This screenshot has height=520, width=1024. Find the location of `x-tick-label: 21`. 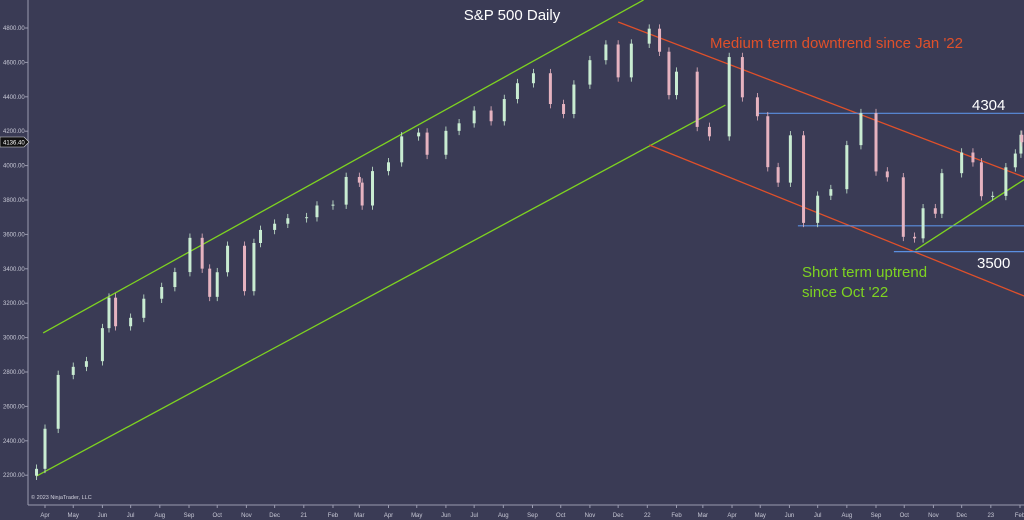

x-tick-label: 21 is located at coordinates (303, 516).